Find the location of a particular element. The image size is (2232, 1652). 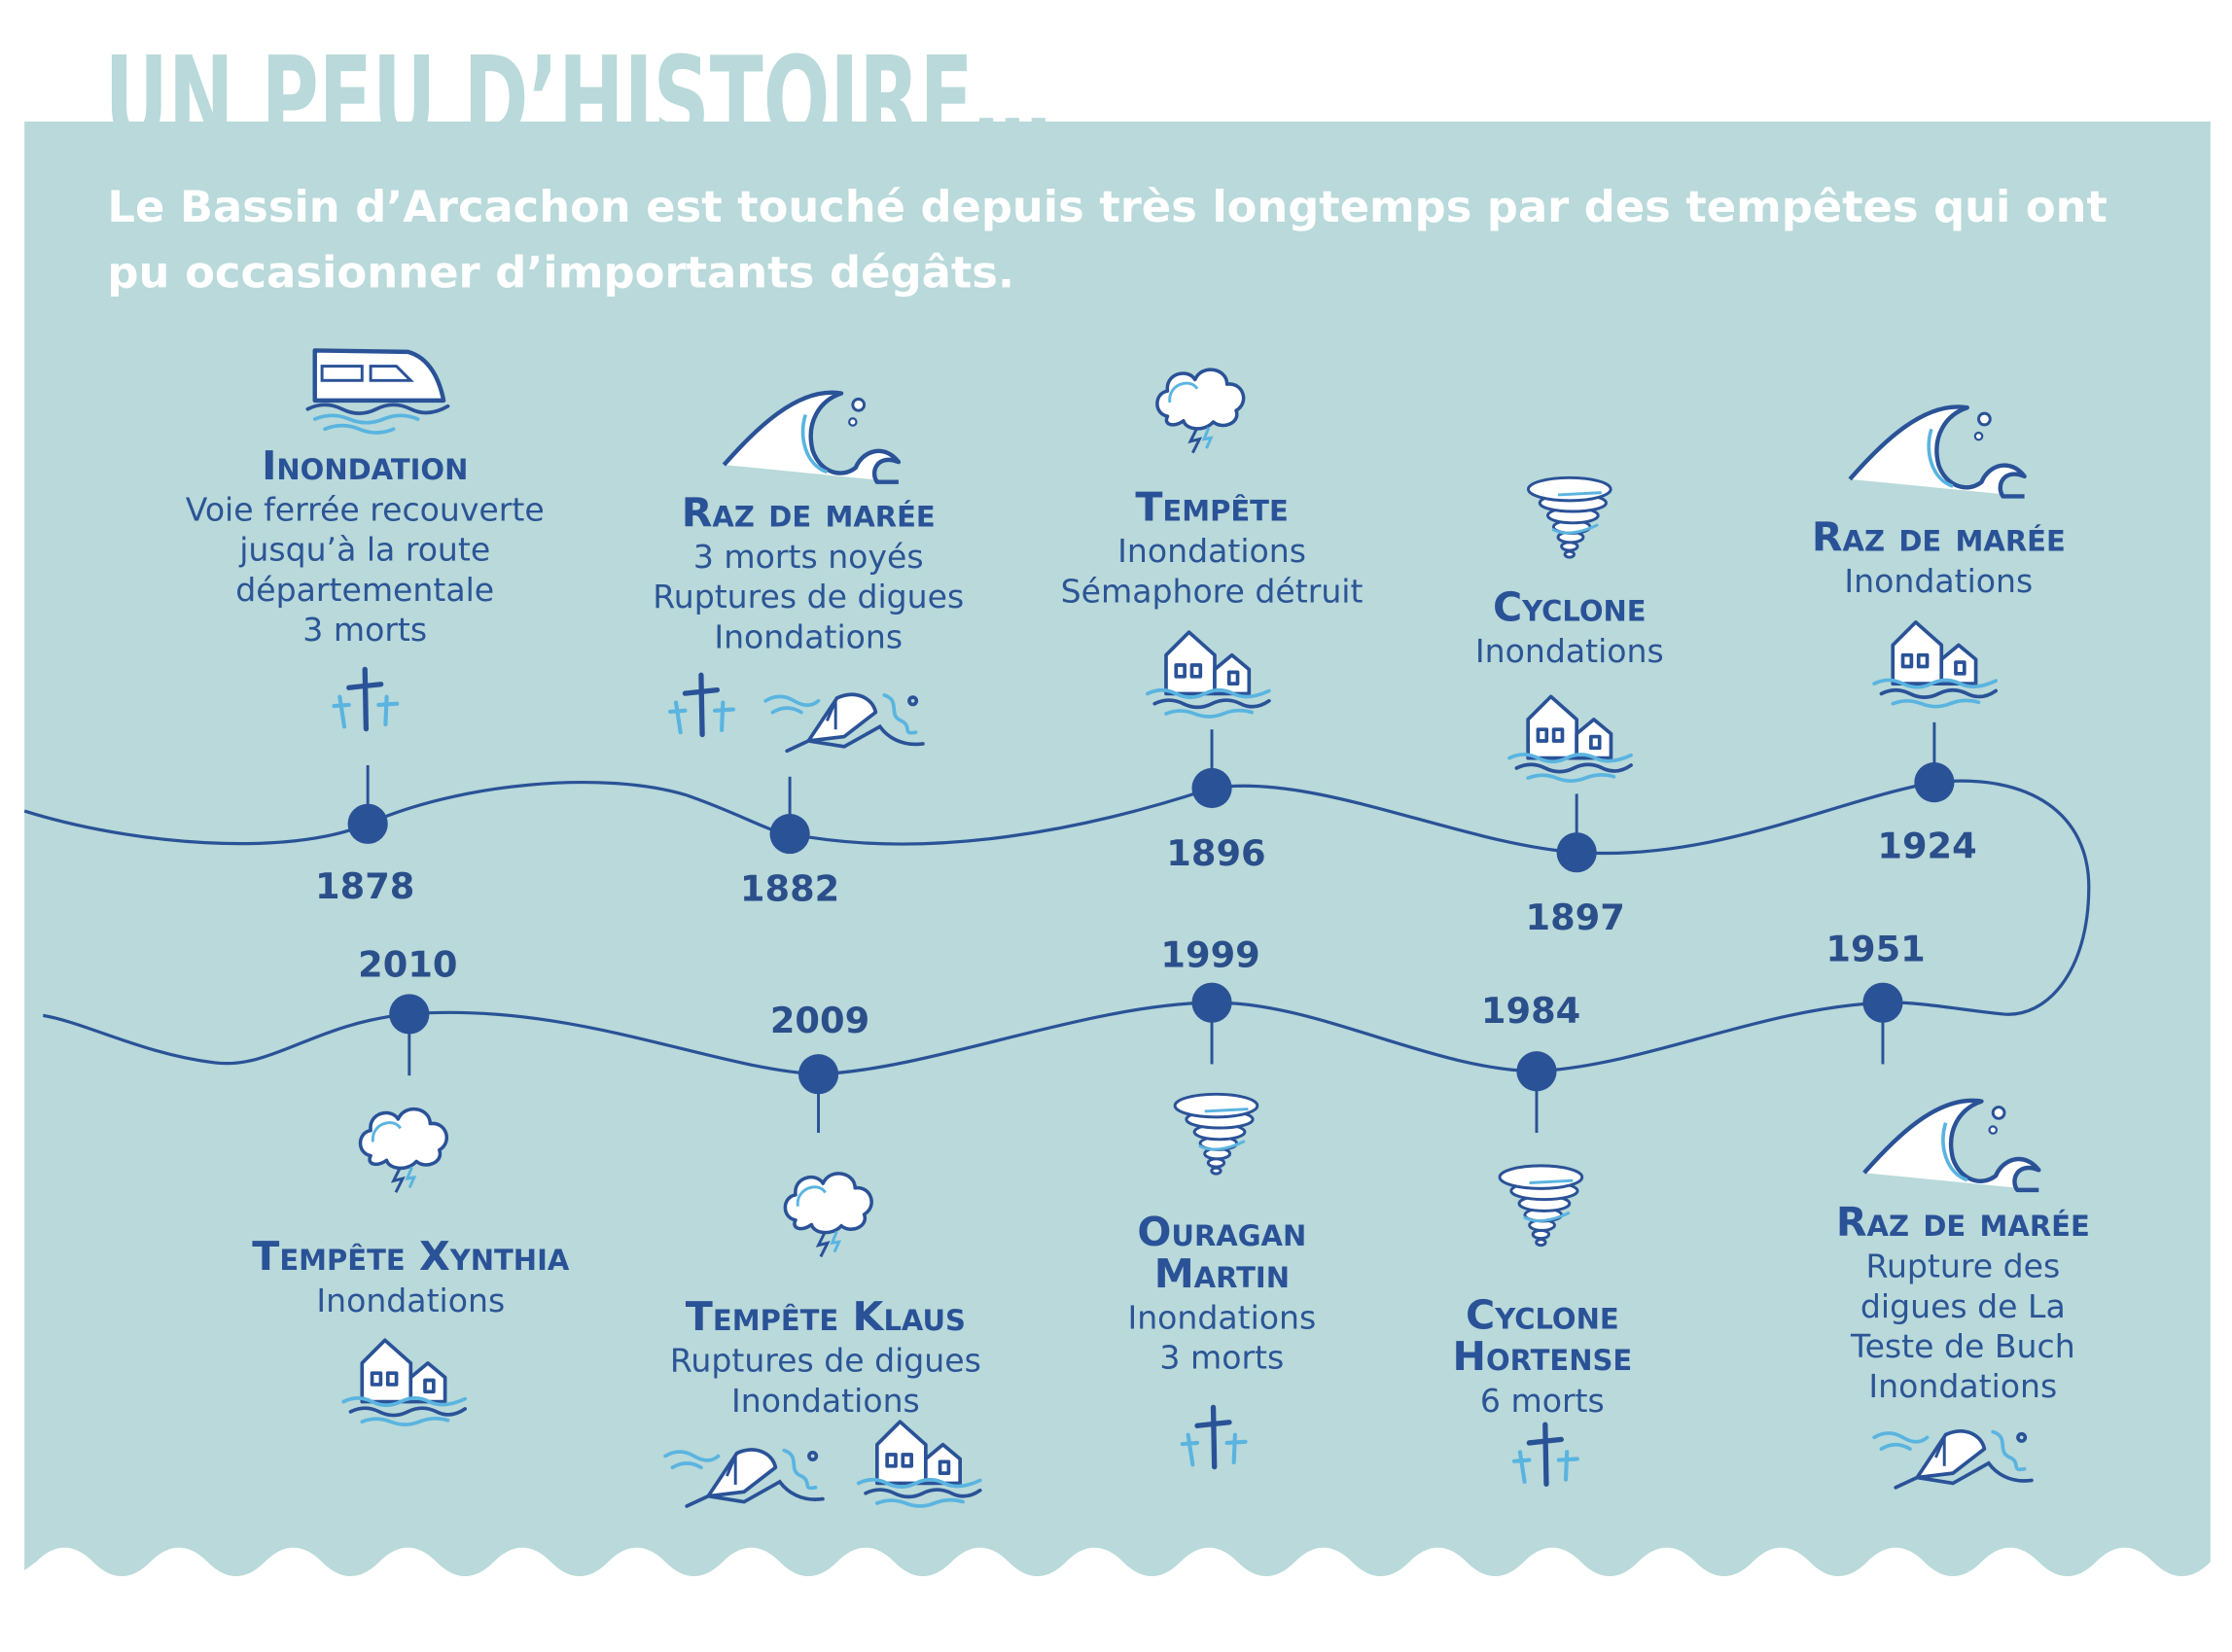

event-description-line: 6 morts is located at coordinates (1542, 1401).